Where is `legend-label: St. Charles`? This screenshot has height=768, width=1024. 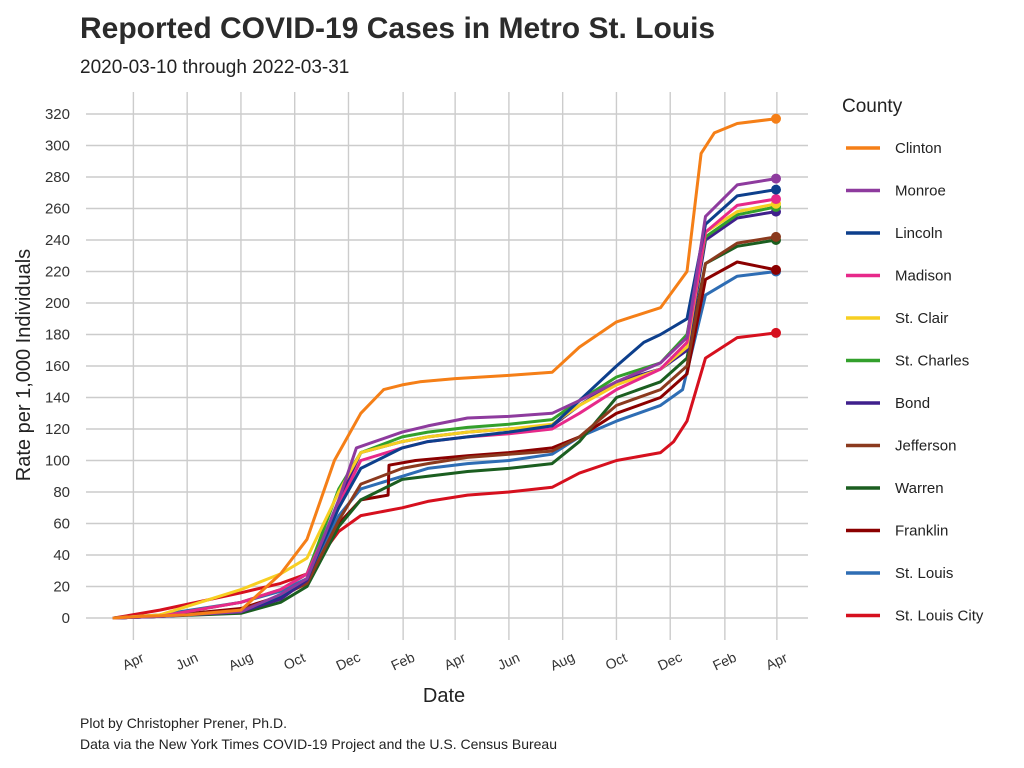
legend-label: St. Charles is located at coordinates (932, 361).